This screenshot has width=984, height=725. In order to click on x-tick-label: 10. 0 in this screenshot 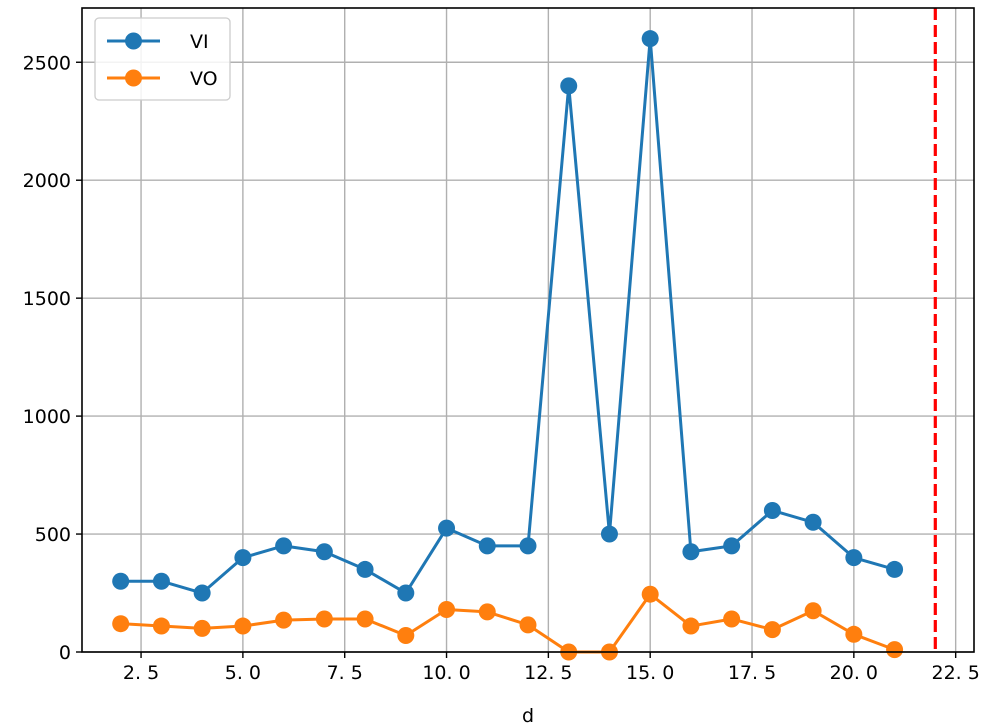, I will do `click(446, 673)`.